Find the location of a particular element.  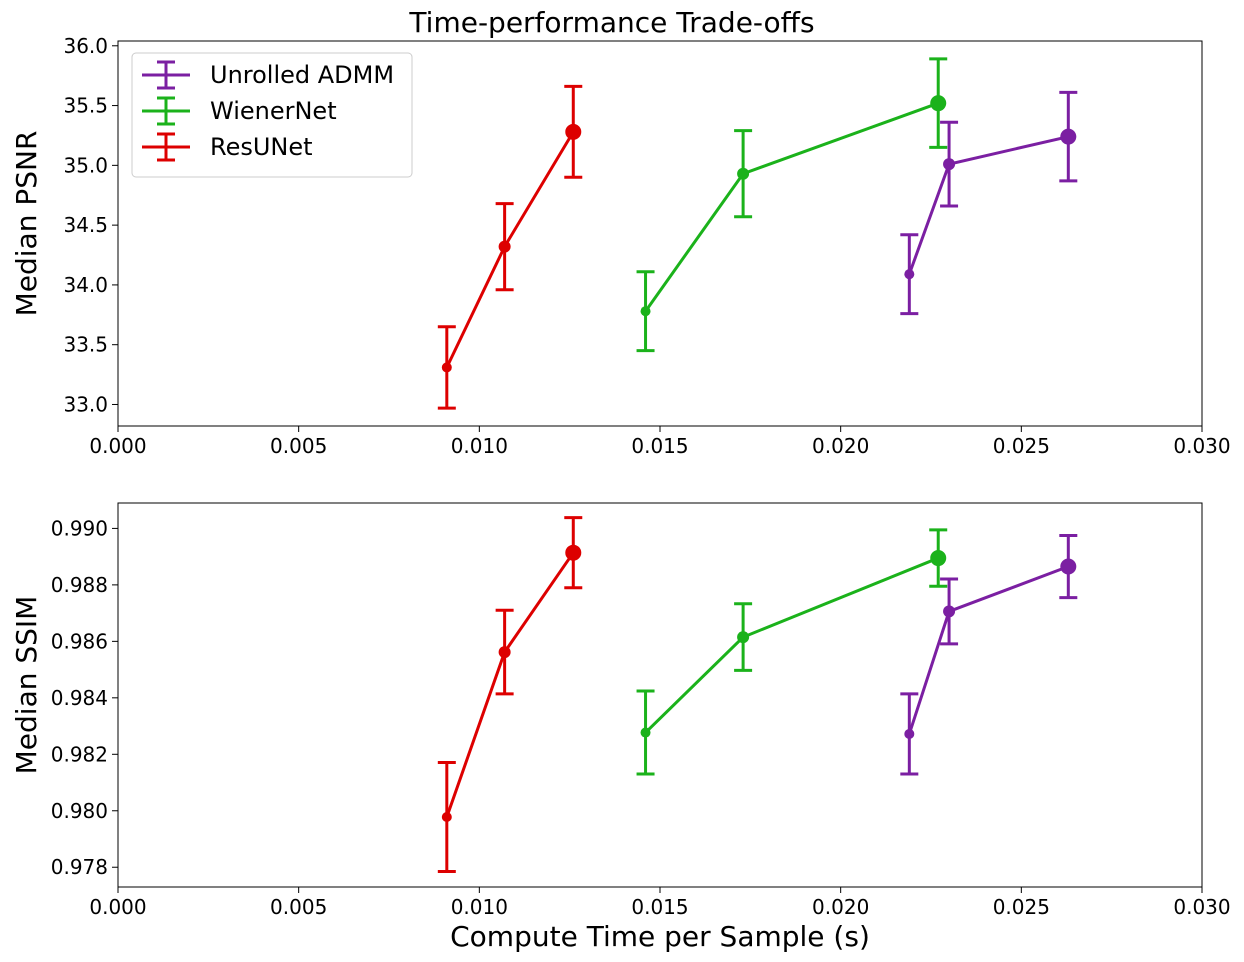

y-tick-label: 34.0 is located at coordinates (85, 285).